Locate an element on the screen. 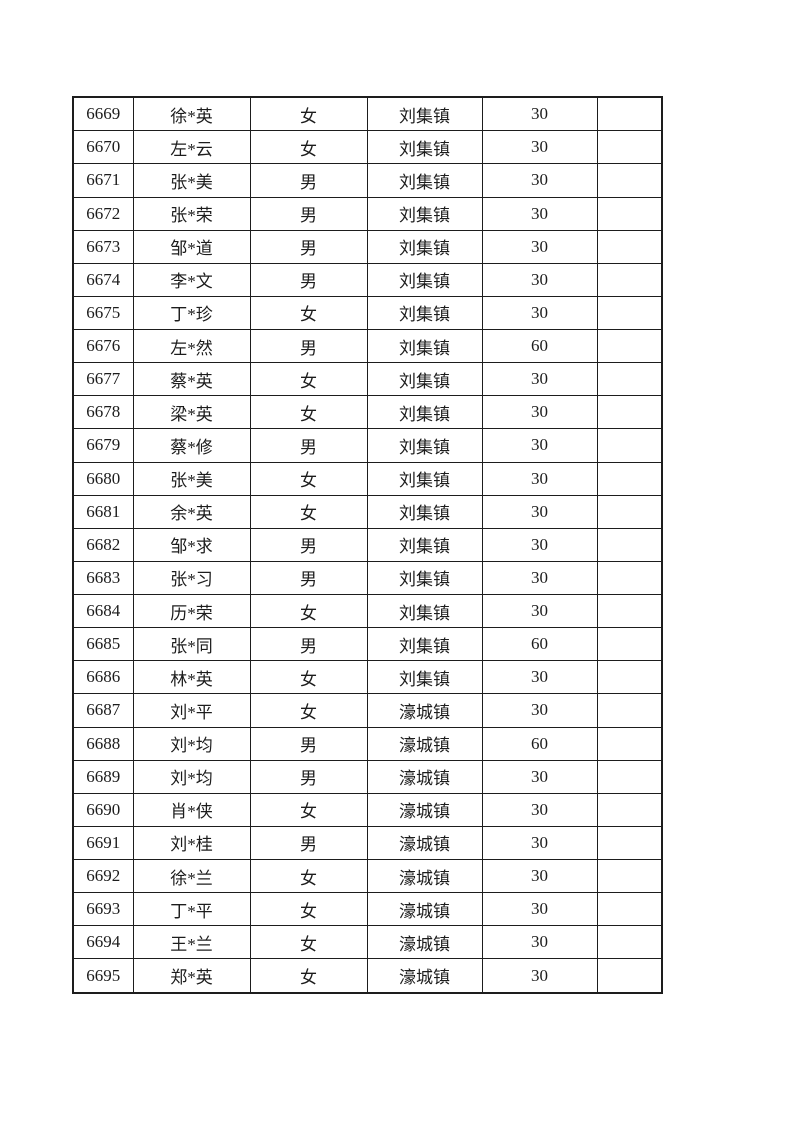  table-row: 6679 蔡*修男刘集镇 30 is located at coordinates (367, 445).